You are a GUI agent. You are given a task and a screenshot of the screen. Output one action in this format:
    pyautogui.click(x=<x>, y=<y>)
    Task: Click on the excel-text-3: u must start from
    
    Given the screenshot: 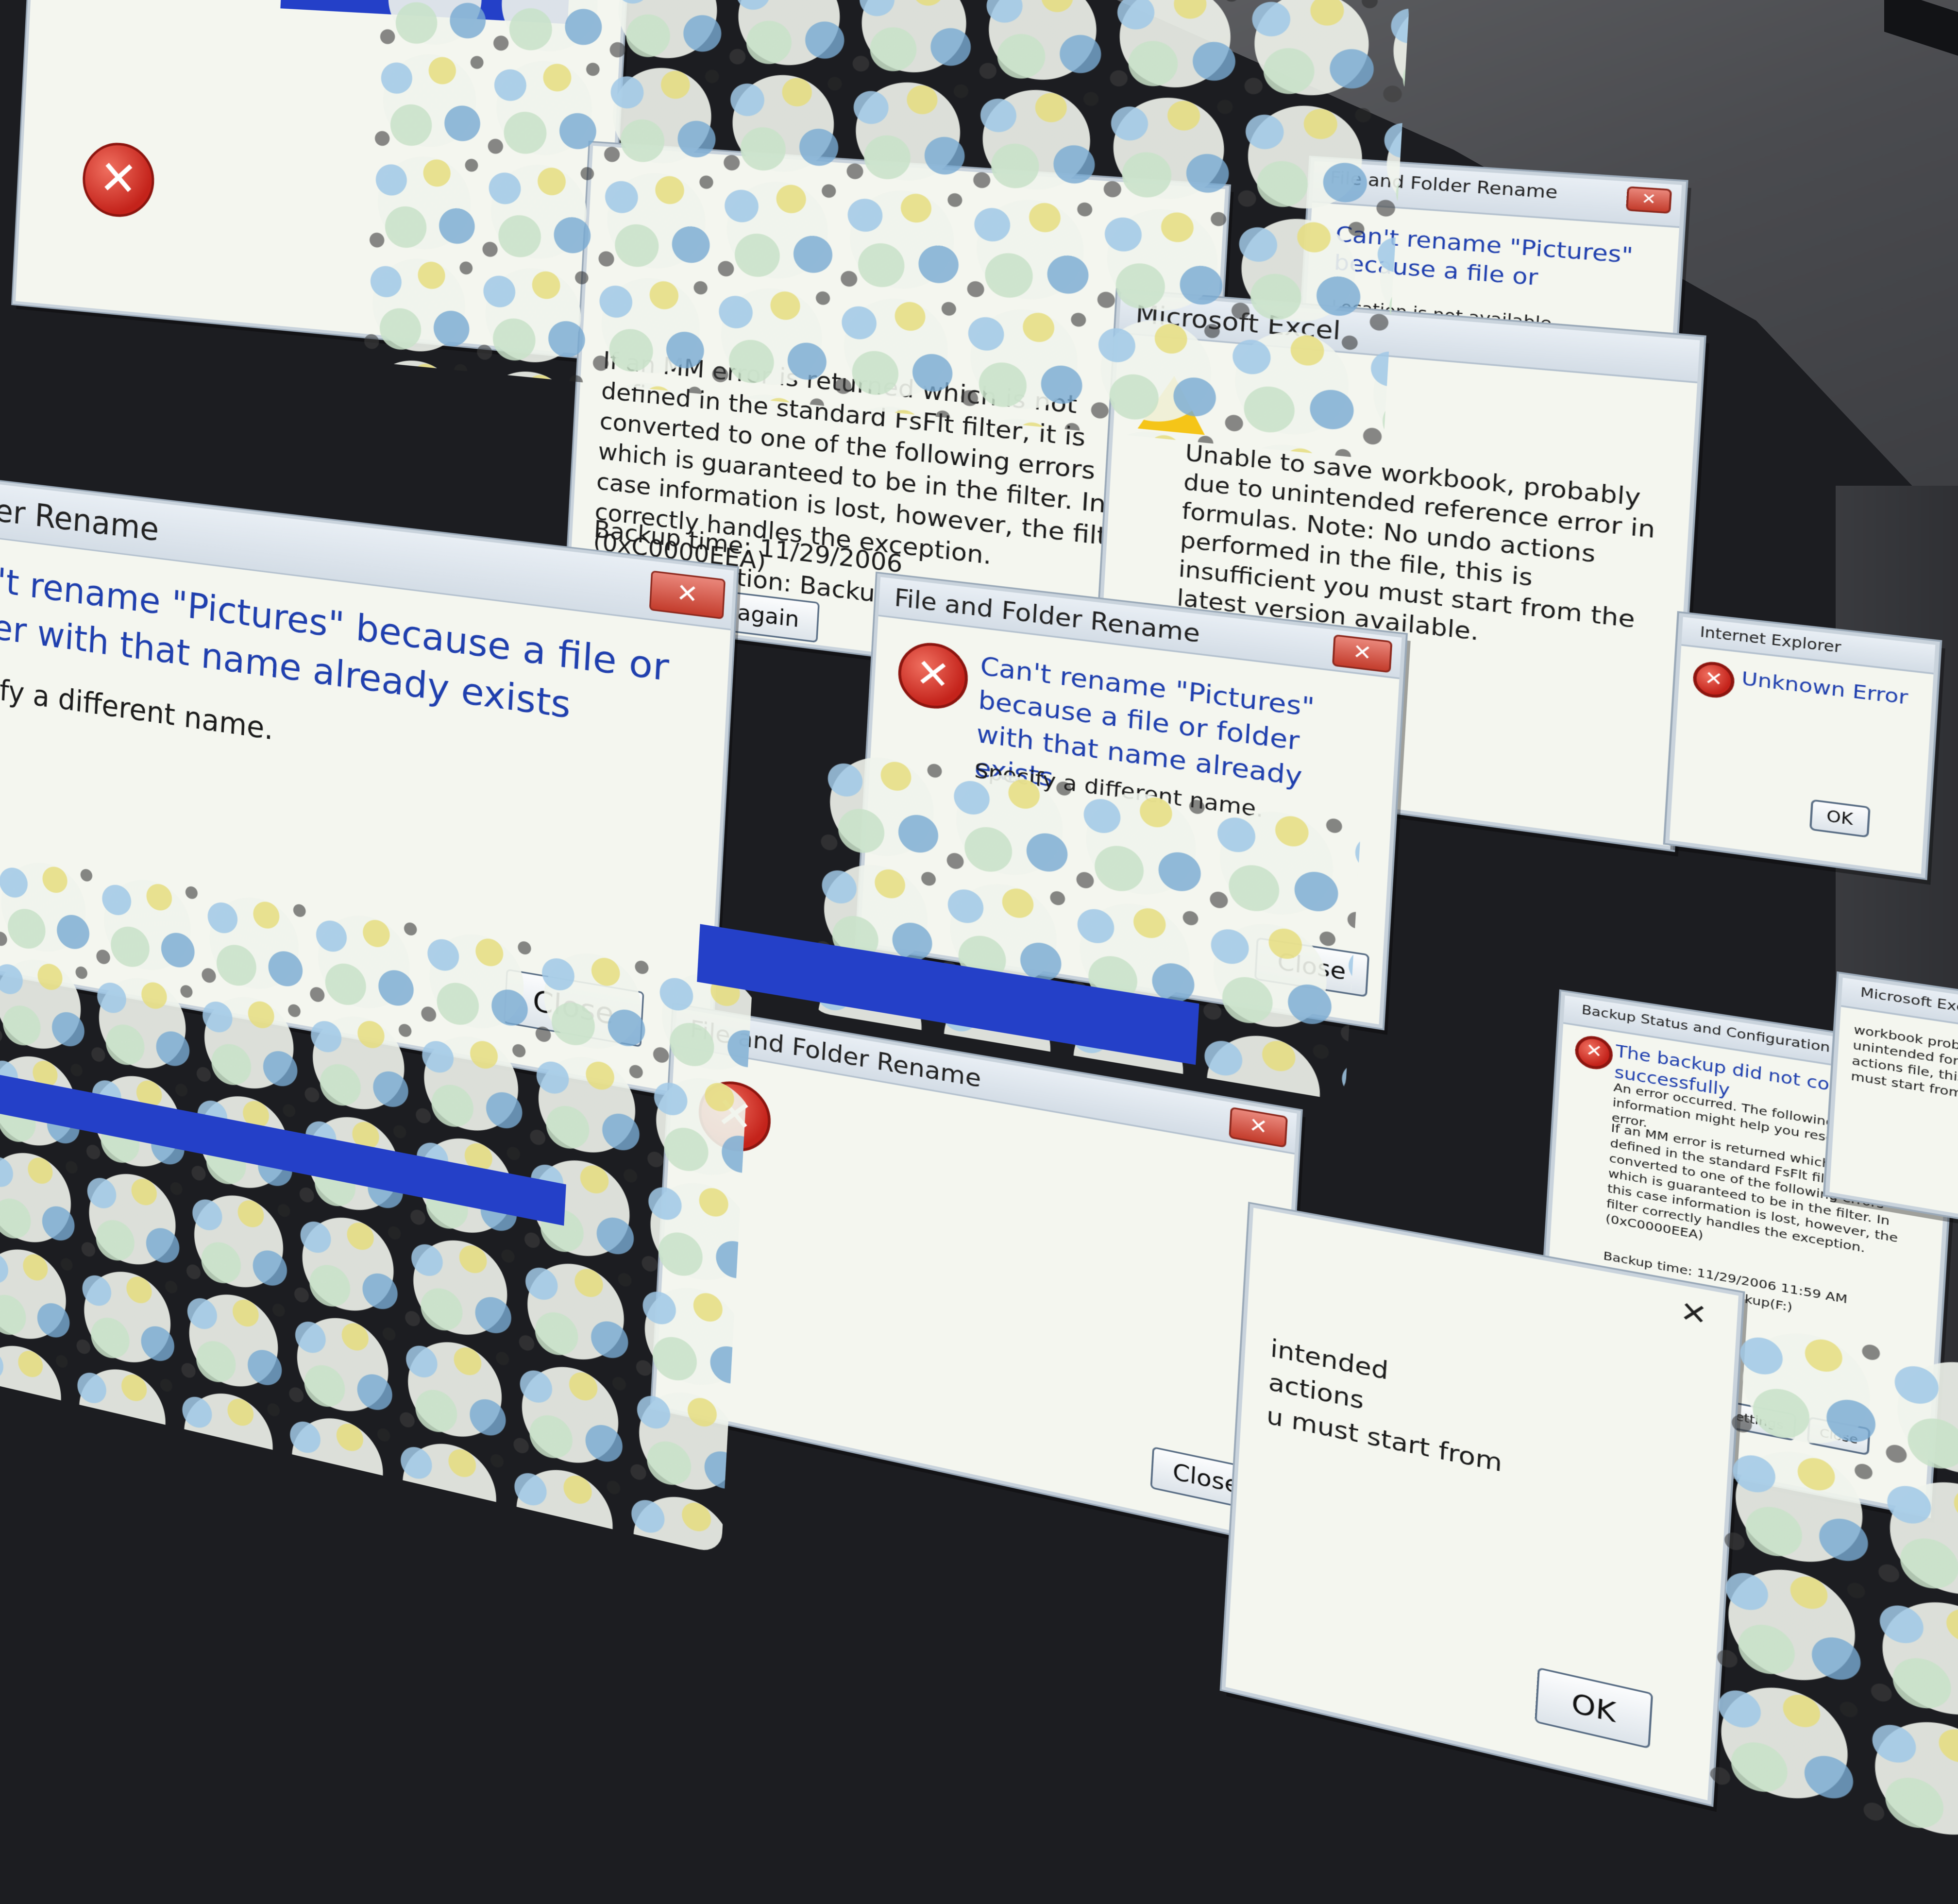 What is the action you would take?
    pyautogui.click(x=1384, y=1439)
    